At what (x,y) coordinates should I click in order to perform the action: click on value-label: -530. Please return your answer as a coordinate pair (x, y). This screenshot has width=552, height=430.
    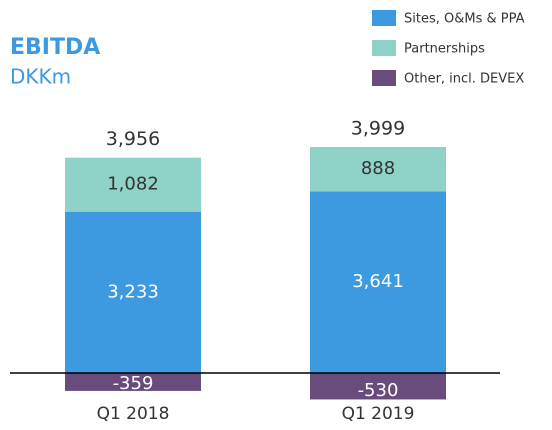
    Looking at the image, I should click on (378, 390).